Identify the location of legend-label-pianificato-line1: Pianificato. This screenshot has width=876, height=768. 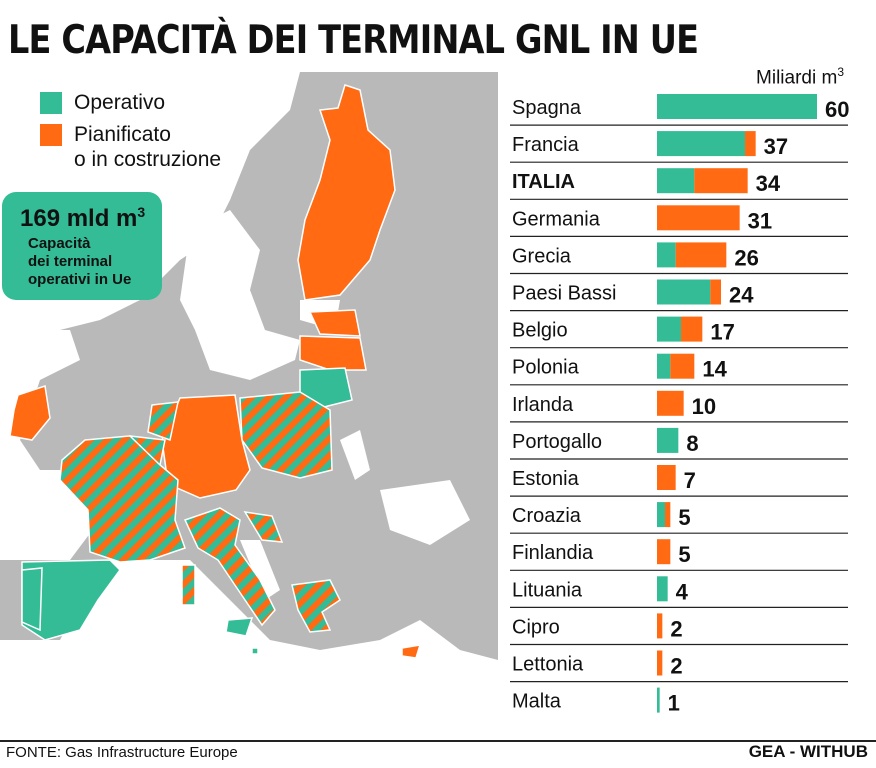
(122, 134).